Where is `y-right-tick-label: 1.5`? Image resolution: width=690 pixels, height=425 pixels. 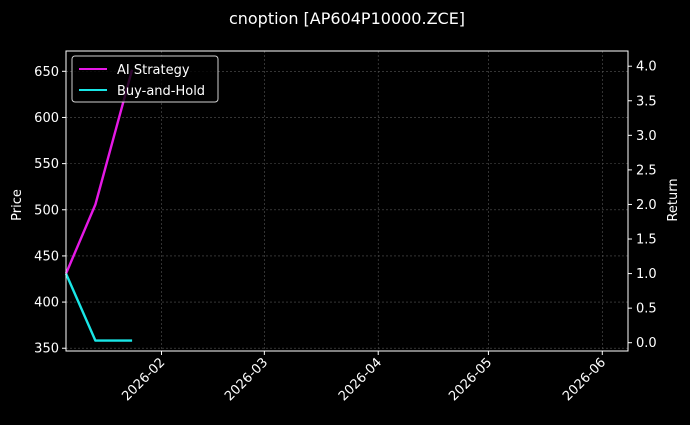 y-right-tick-label: 1.5 is located at coordinates (646, 240).